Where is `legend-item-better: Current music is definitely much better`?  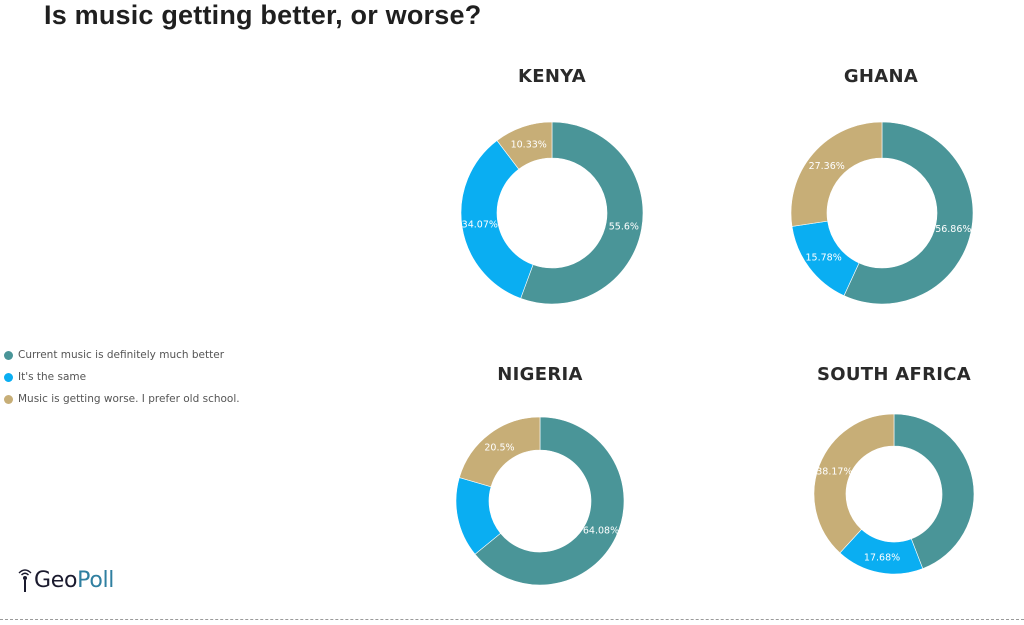
legend-item-better: Current music is definitely much better is located at coordinates (122, 355).